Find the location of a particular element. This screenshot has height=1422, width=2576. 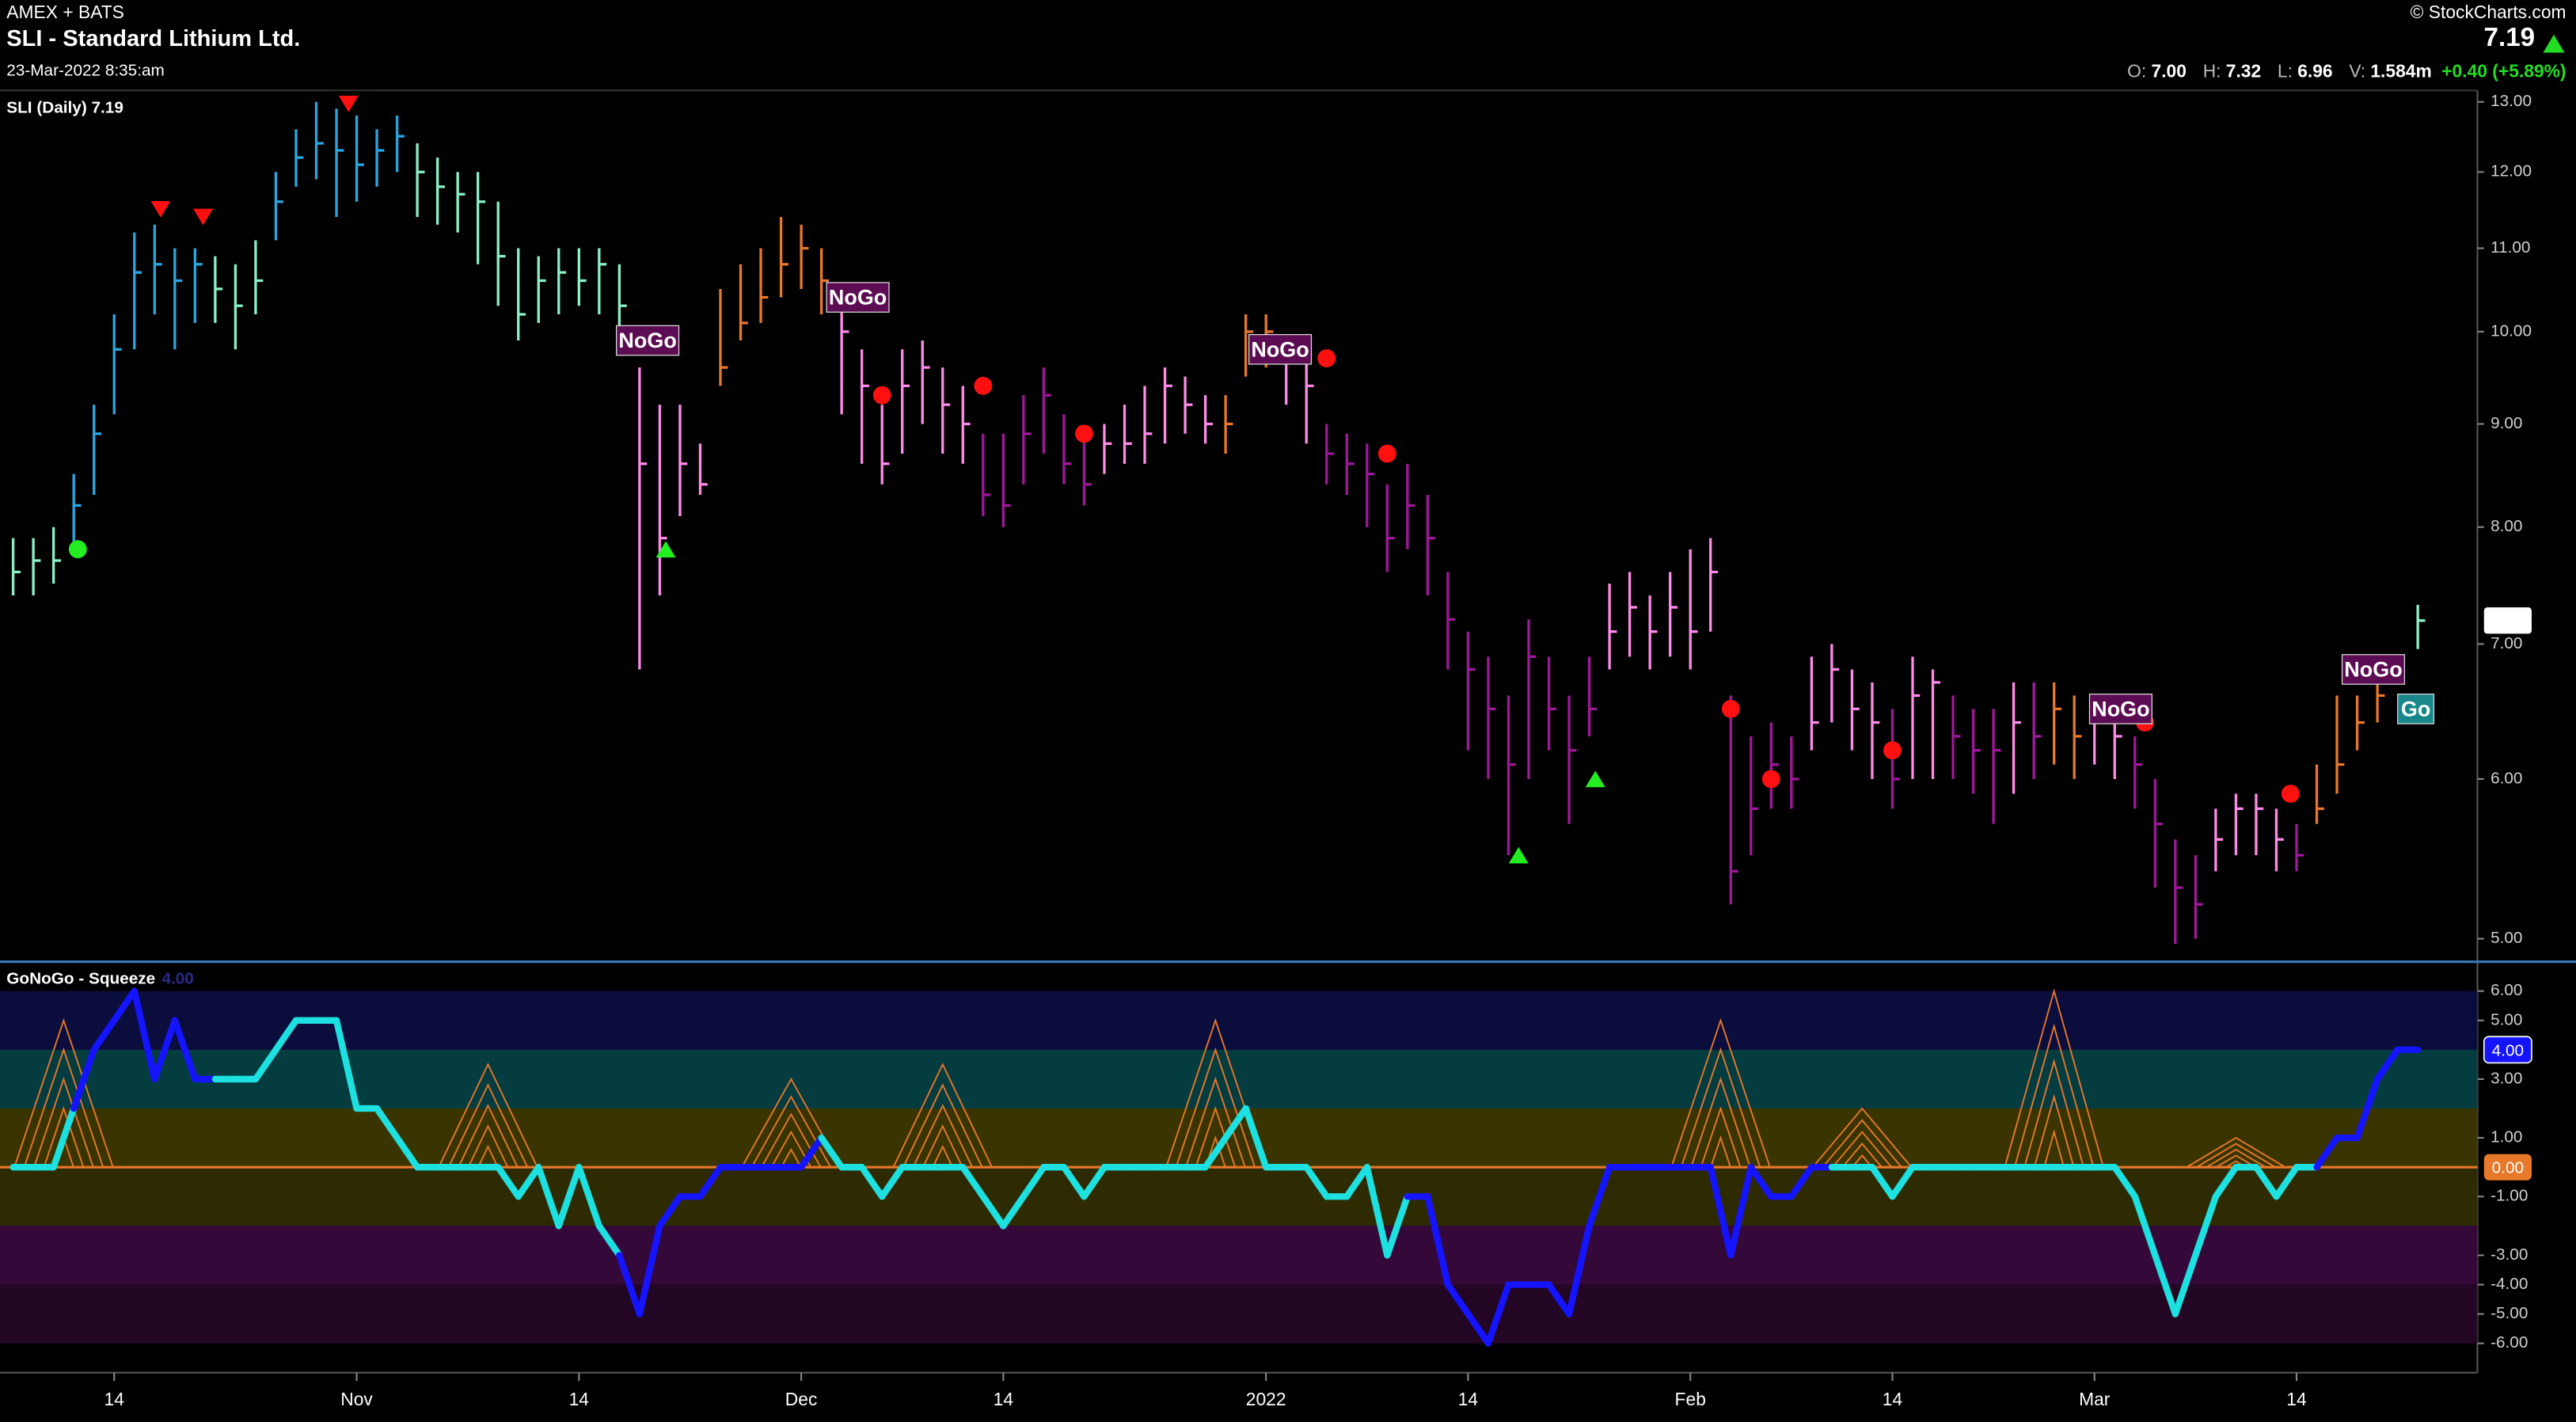

y-tick-label: 9.00 is located at coordinates (2506, 423).